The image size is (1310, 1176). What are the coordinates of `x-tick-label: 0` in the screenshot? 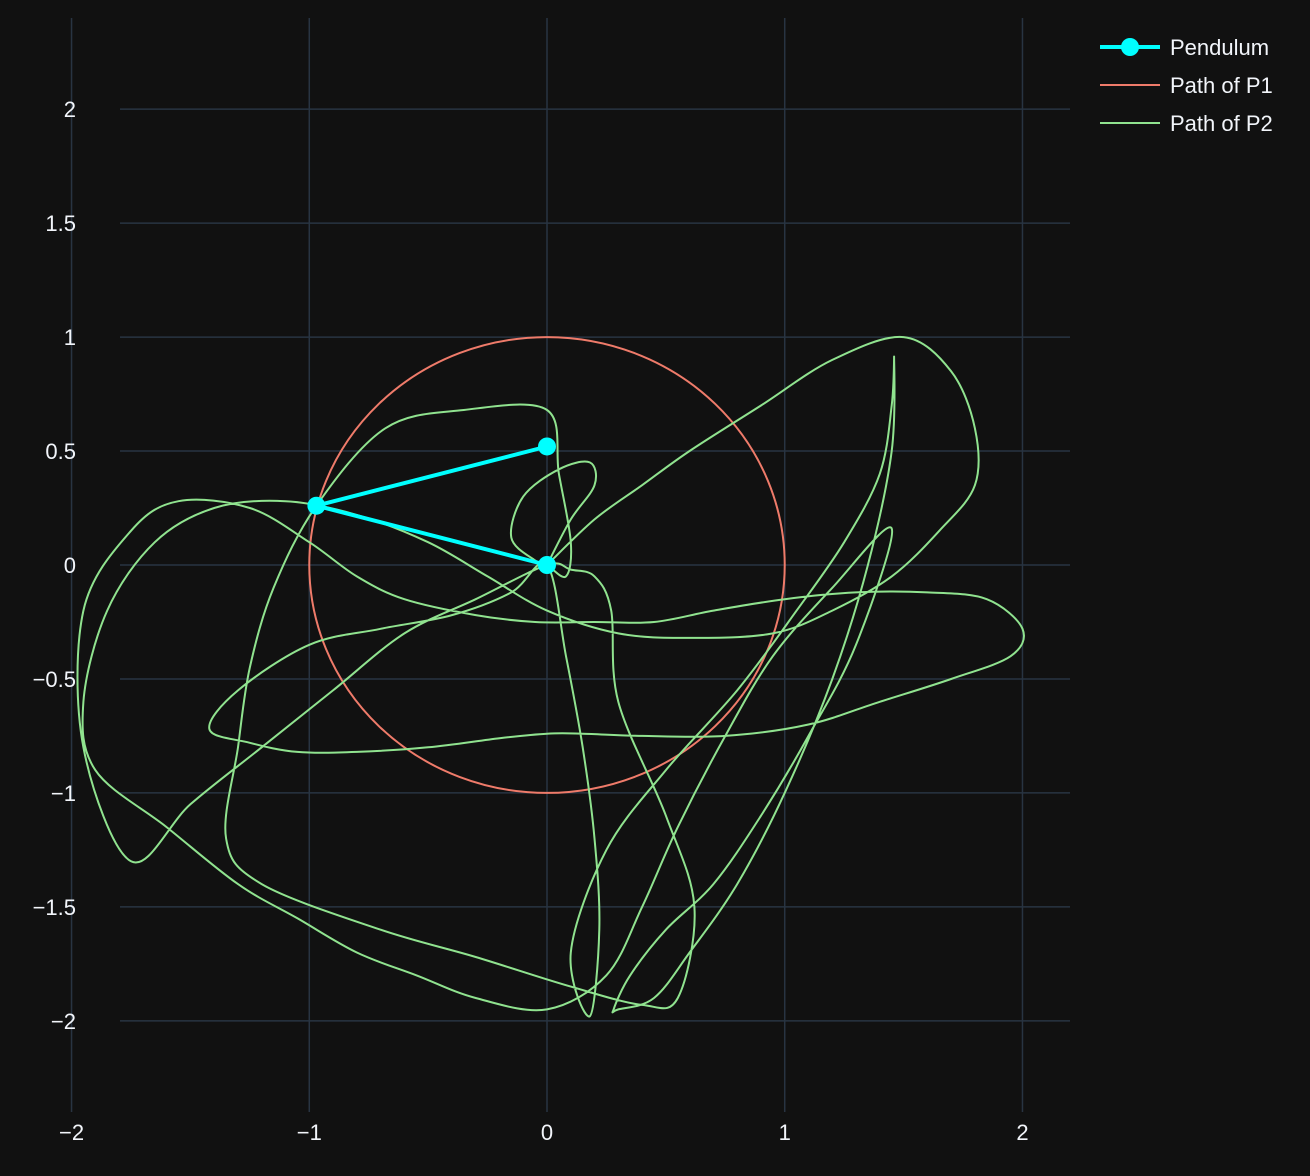 It's located at (547, 1132).